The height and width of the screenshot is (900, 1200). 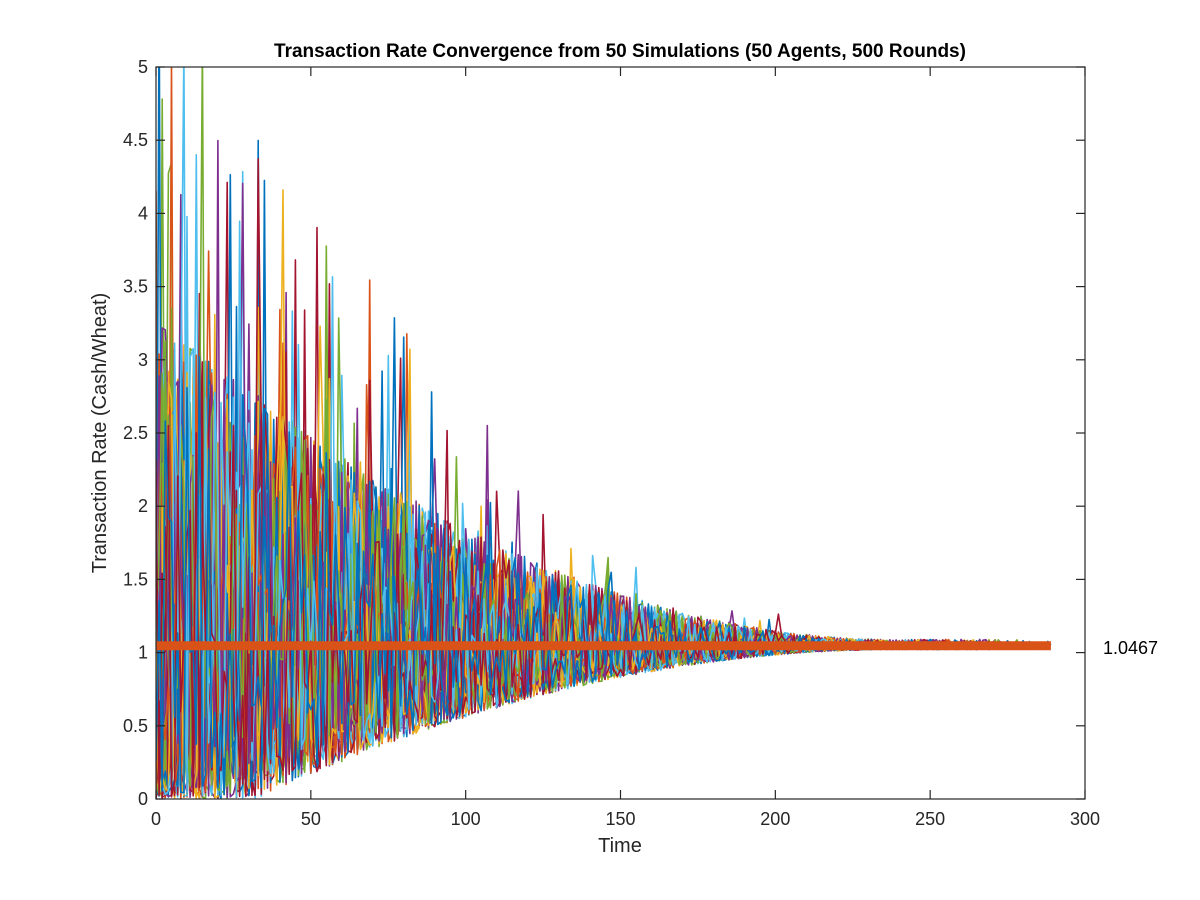 I want to click on x-tick-label: 0, so click(x=156, y=819).